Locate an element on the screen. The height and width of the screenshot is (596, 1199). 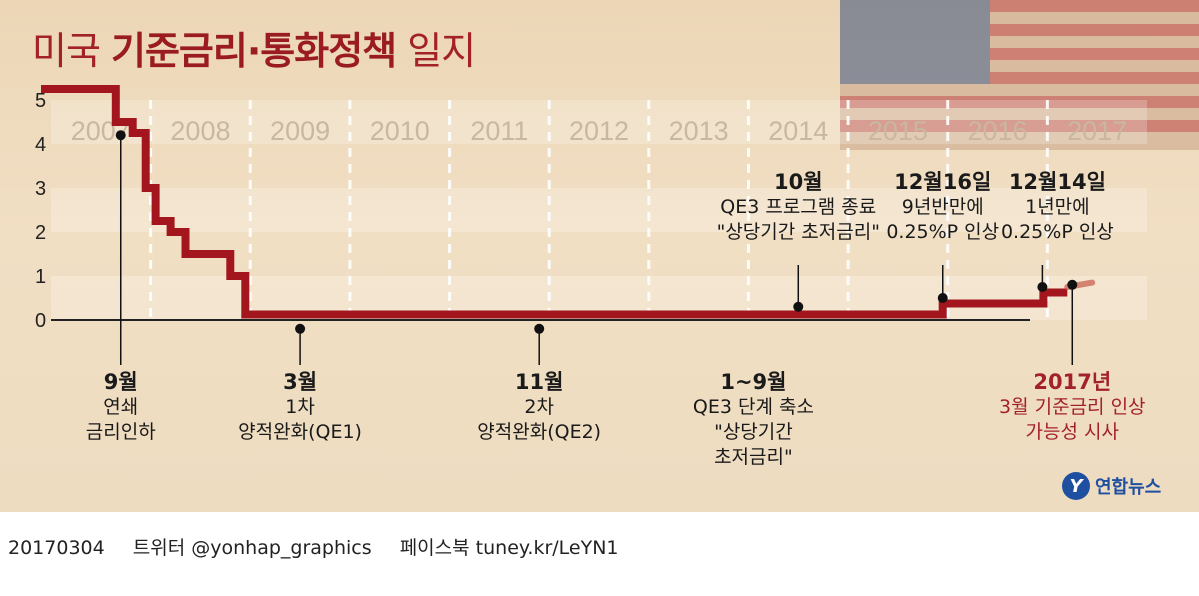
event-annotation-line: 1년만에 is located at coordinates (1057, 207).